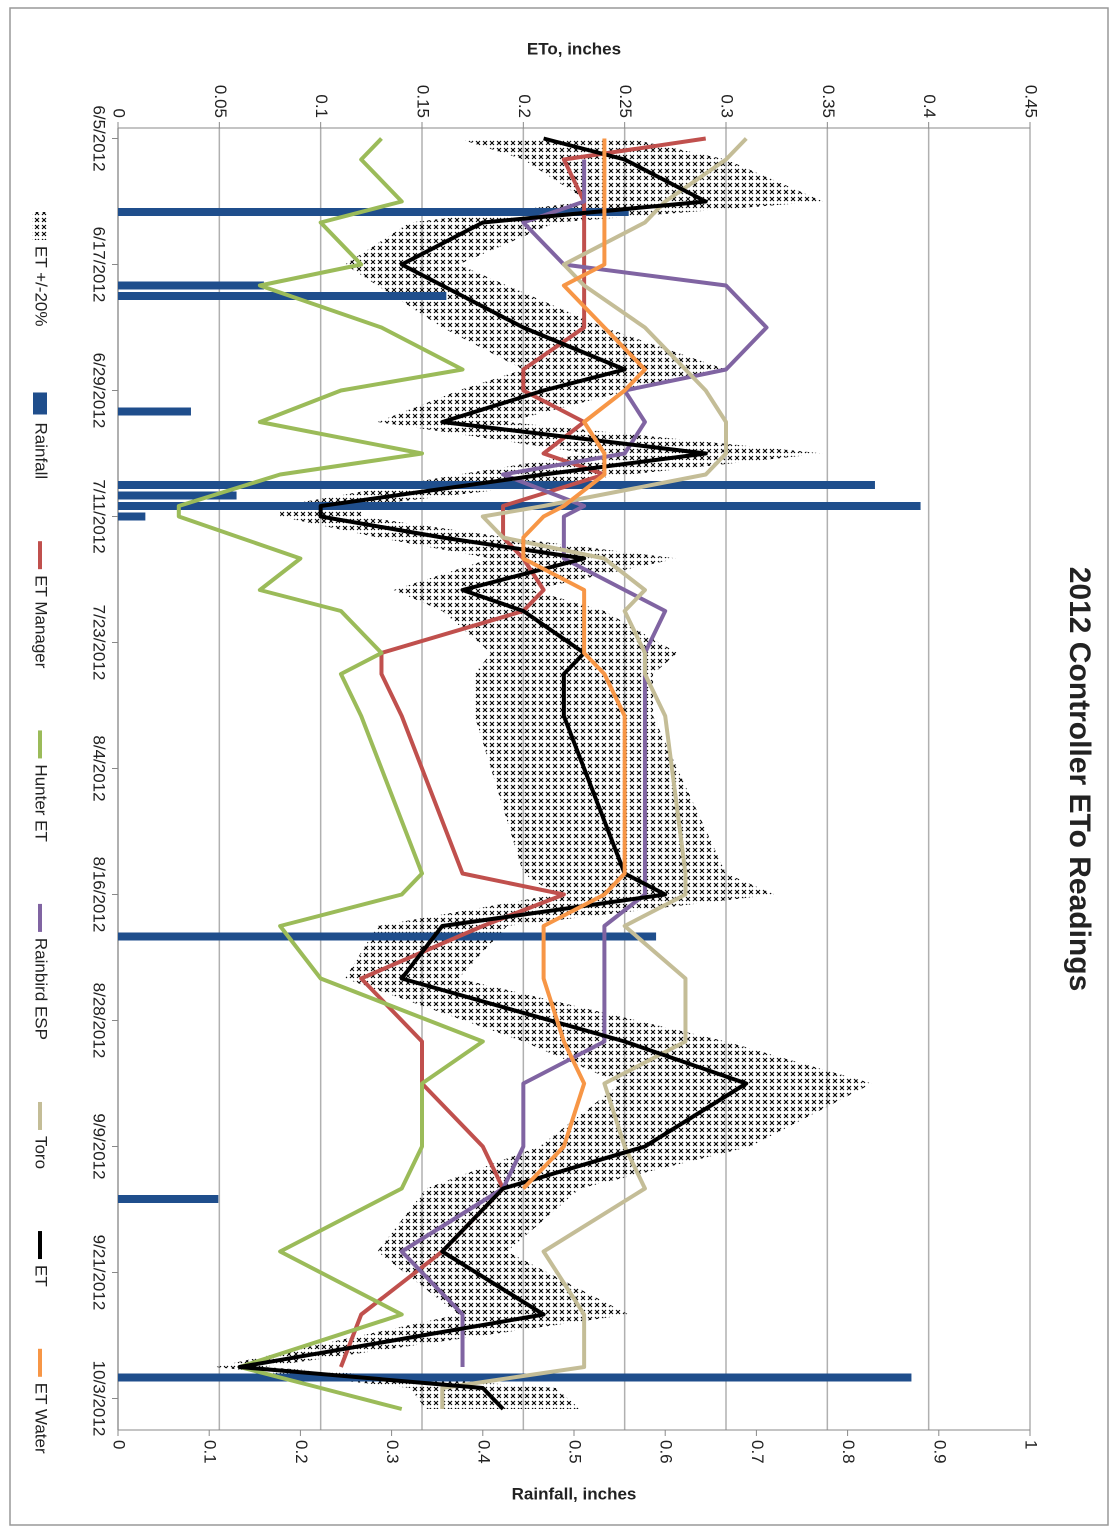 This screenshot has height=1533, width=1118. I want to click on legend-label: ET Water, so click(41, 1418).